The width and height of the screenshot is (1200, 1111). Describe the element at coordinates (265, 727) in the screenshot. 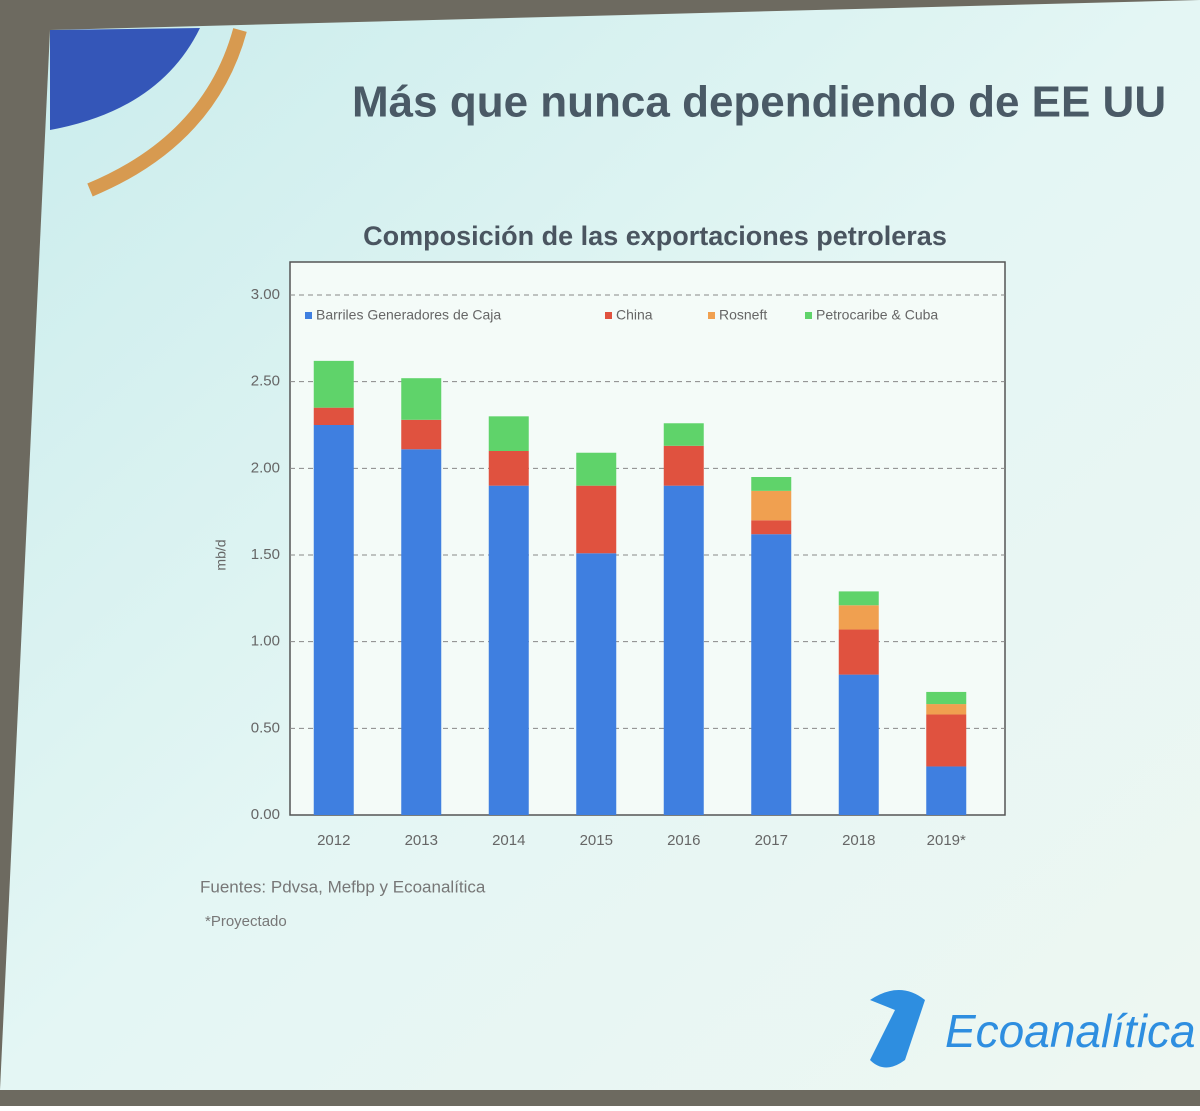

I see `y-tick-label: 0.50` at that location.